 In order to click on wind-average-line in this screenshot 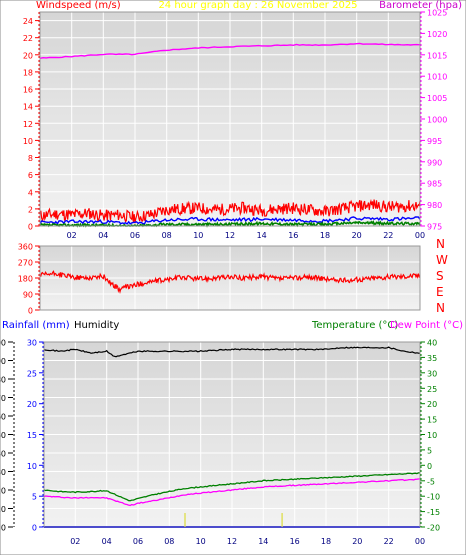, I will do `click(230, 220)`.